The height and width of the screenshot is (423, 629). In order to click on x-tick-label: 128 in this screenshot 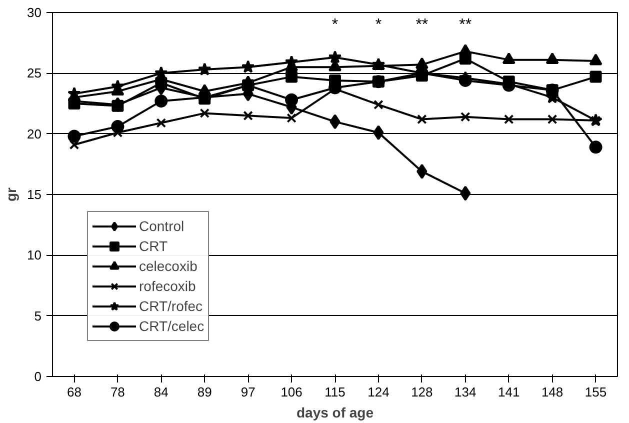, I will do `click(422, 392)`.